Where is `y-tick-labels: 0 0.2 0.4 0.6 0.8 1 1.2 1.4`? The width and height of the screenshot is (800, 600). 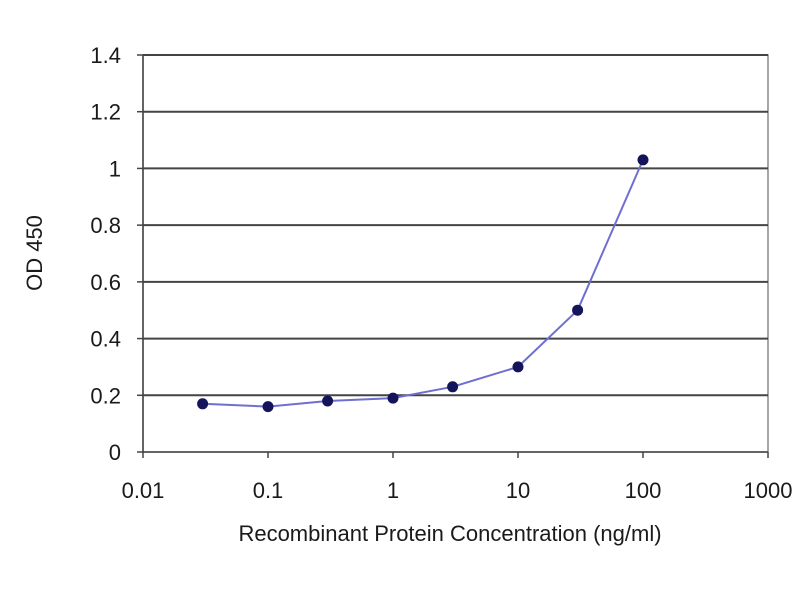
y-tick-labels: 0 0.2 0.4 0.6 0.8 1 1.2 1.4 is located at coordinates (105, 254).